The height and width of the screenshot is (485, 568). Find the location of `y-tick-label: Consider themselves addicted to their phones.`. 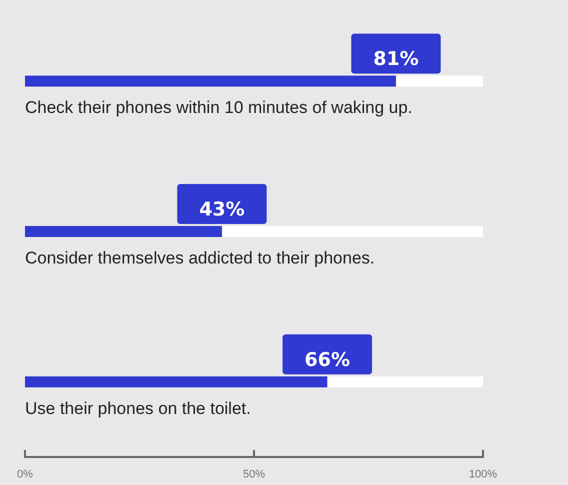

y-tick-label: Consider themselves addicted to their phones. is located at coordinates (200, 258).